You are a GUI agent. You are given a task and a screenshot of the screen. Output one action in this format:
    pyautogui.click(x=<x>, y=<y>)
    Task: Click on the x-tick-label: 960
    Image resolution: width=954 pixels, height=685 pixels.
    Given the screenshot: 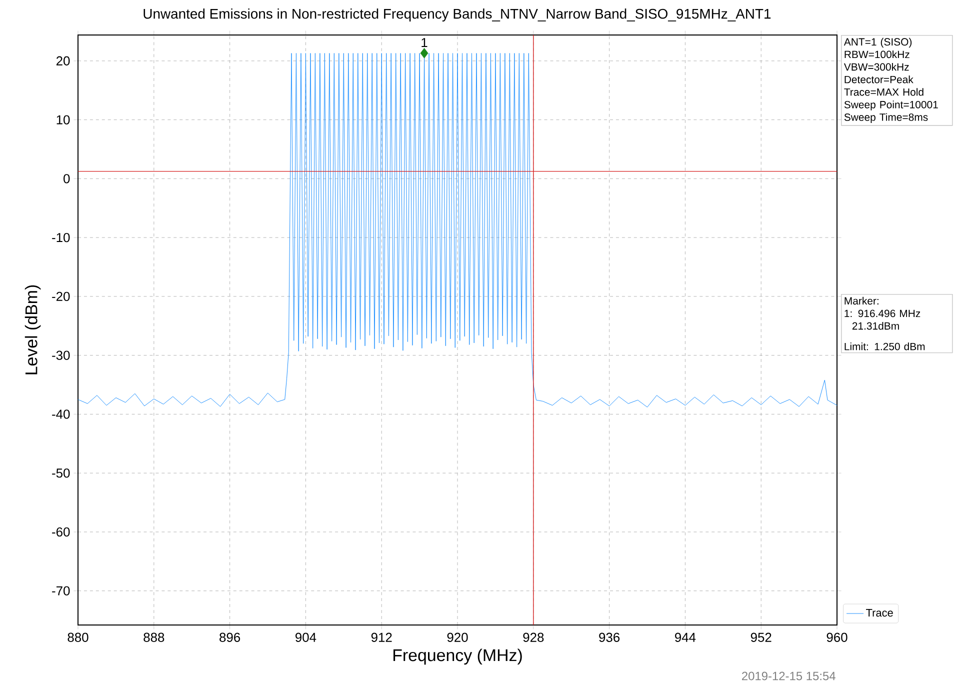 What is the action you would take?
    pyautogui.click(x=837, y=637)
    